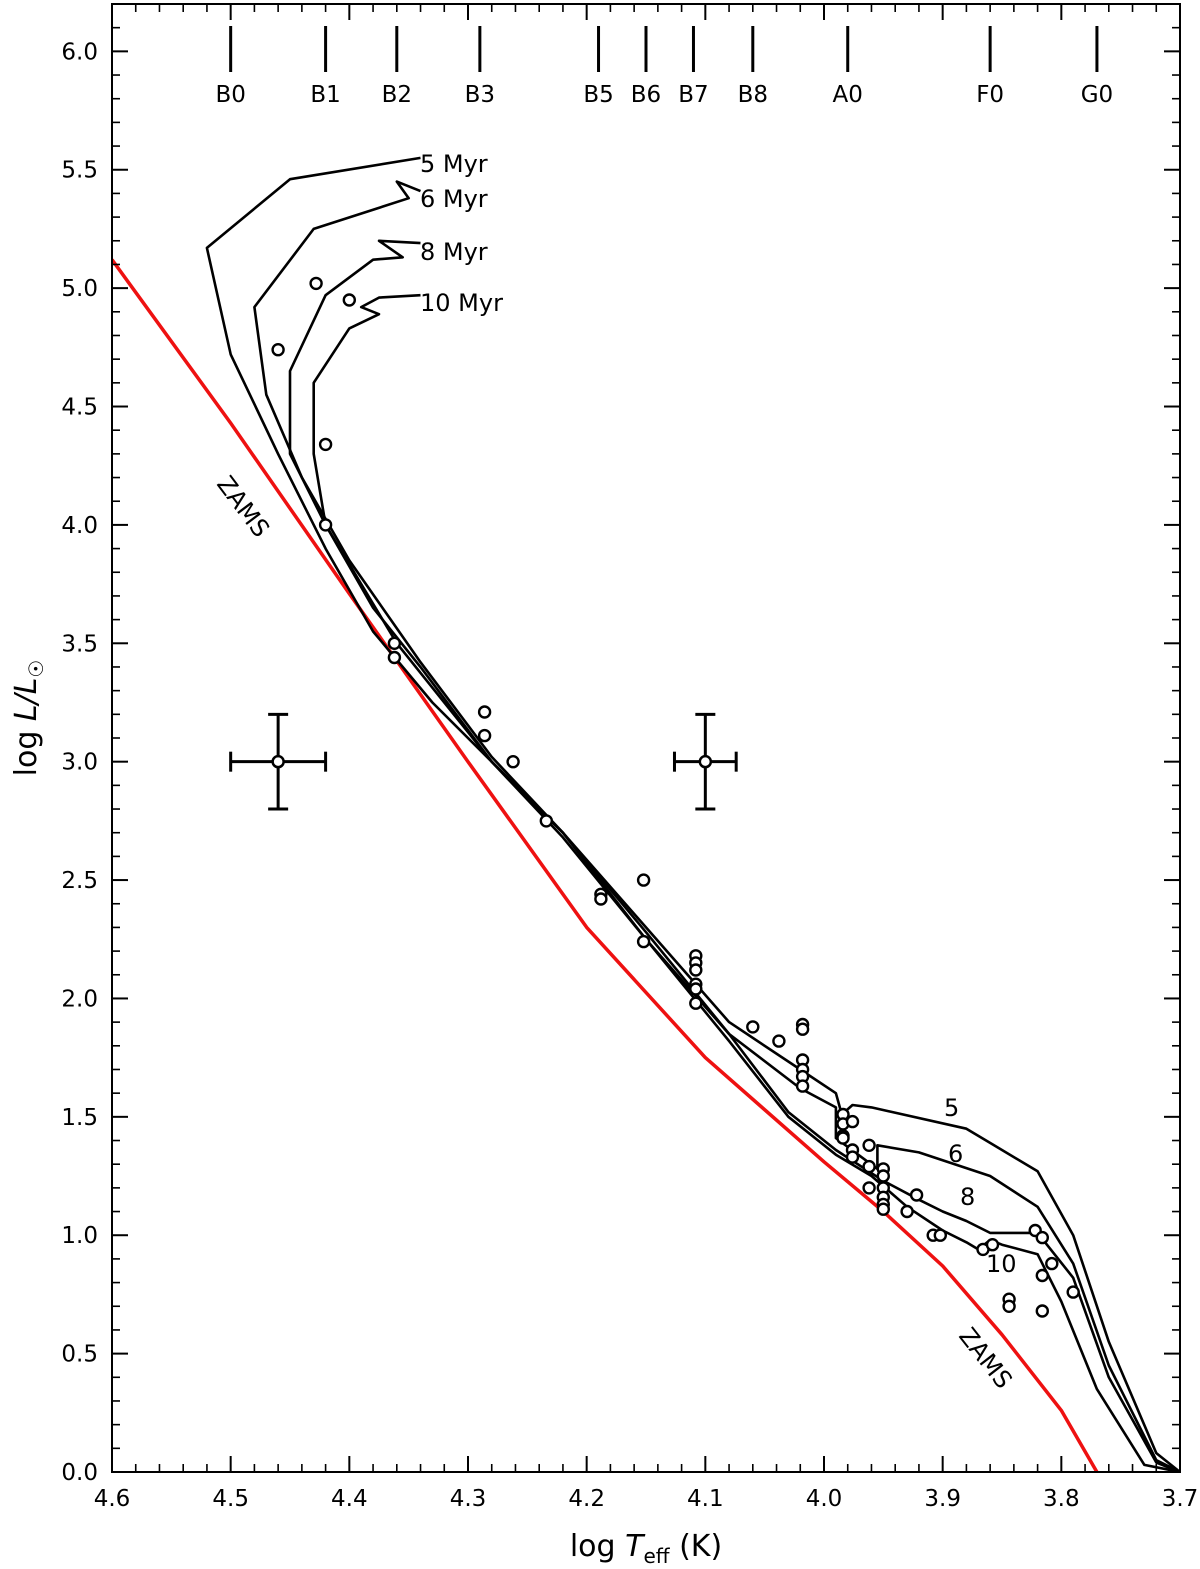 This screenshot has width=1200, height=1569. Describe the element at coordinates (1180, 1499) in the screenshot. I see `x-tick-label-9: 3.7` at that location.